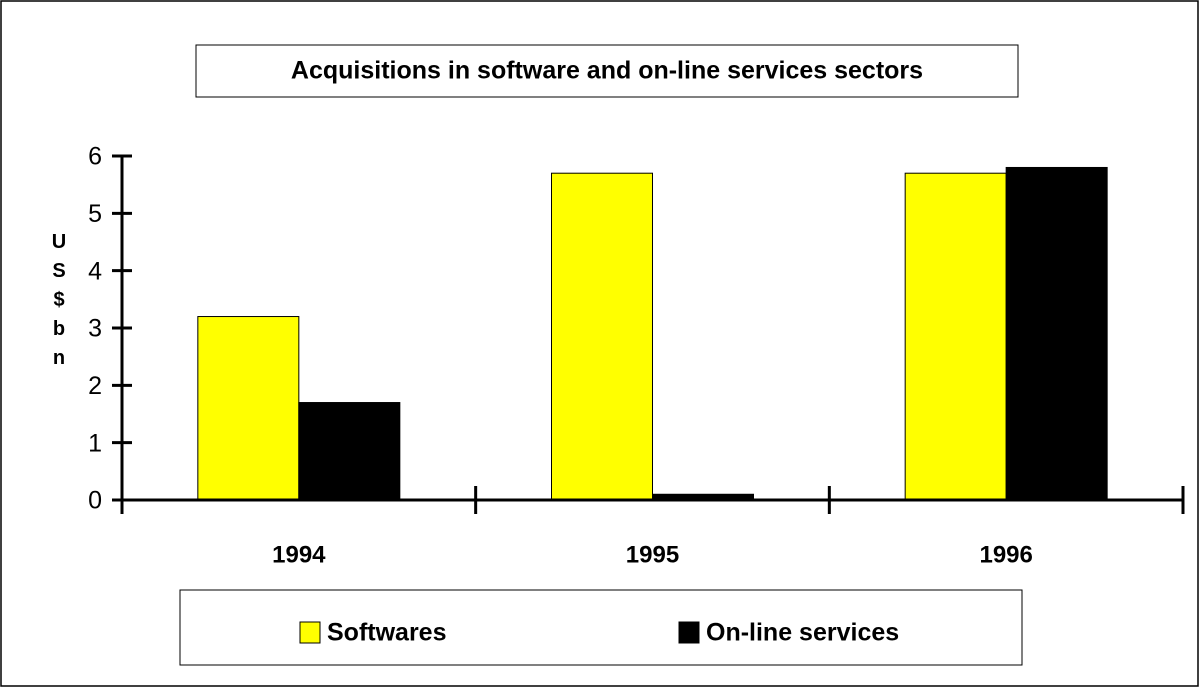  I want to click on x-tick-label: 1995, so click(652, 554).